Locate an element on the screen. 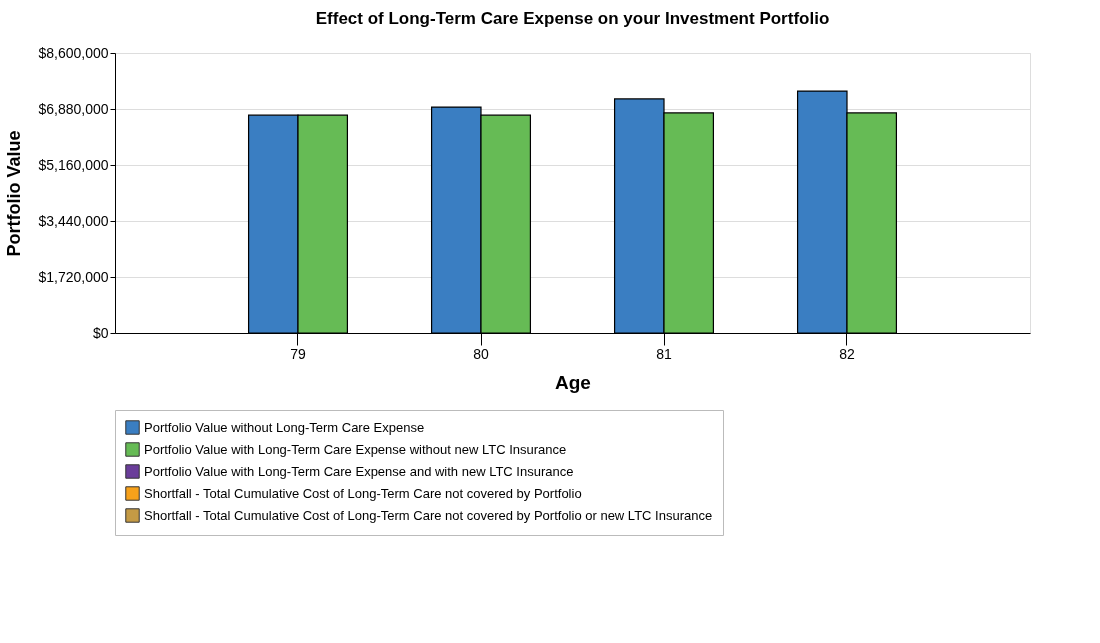 The height and width of the screenshot is (643, 1100). x-tick-label: 79 is located at coordinates (298, 353).